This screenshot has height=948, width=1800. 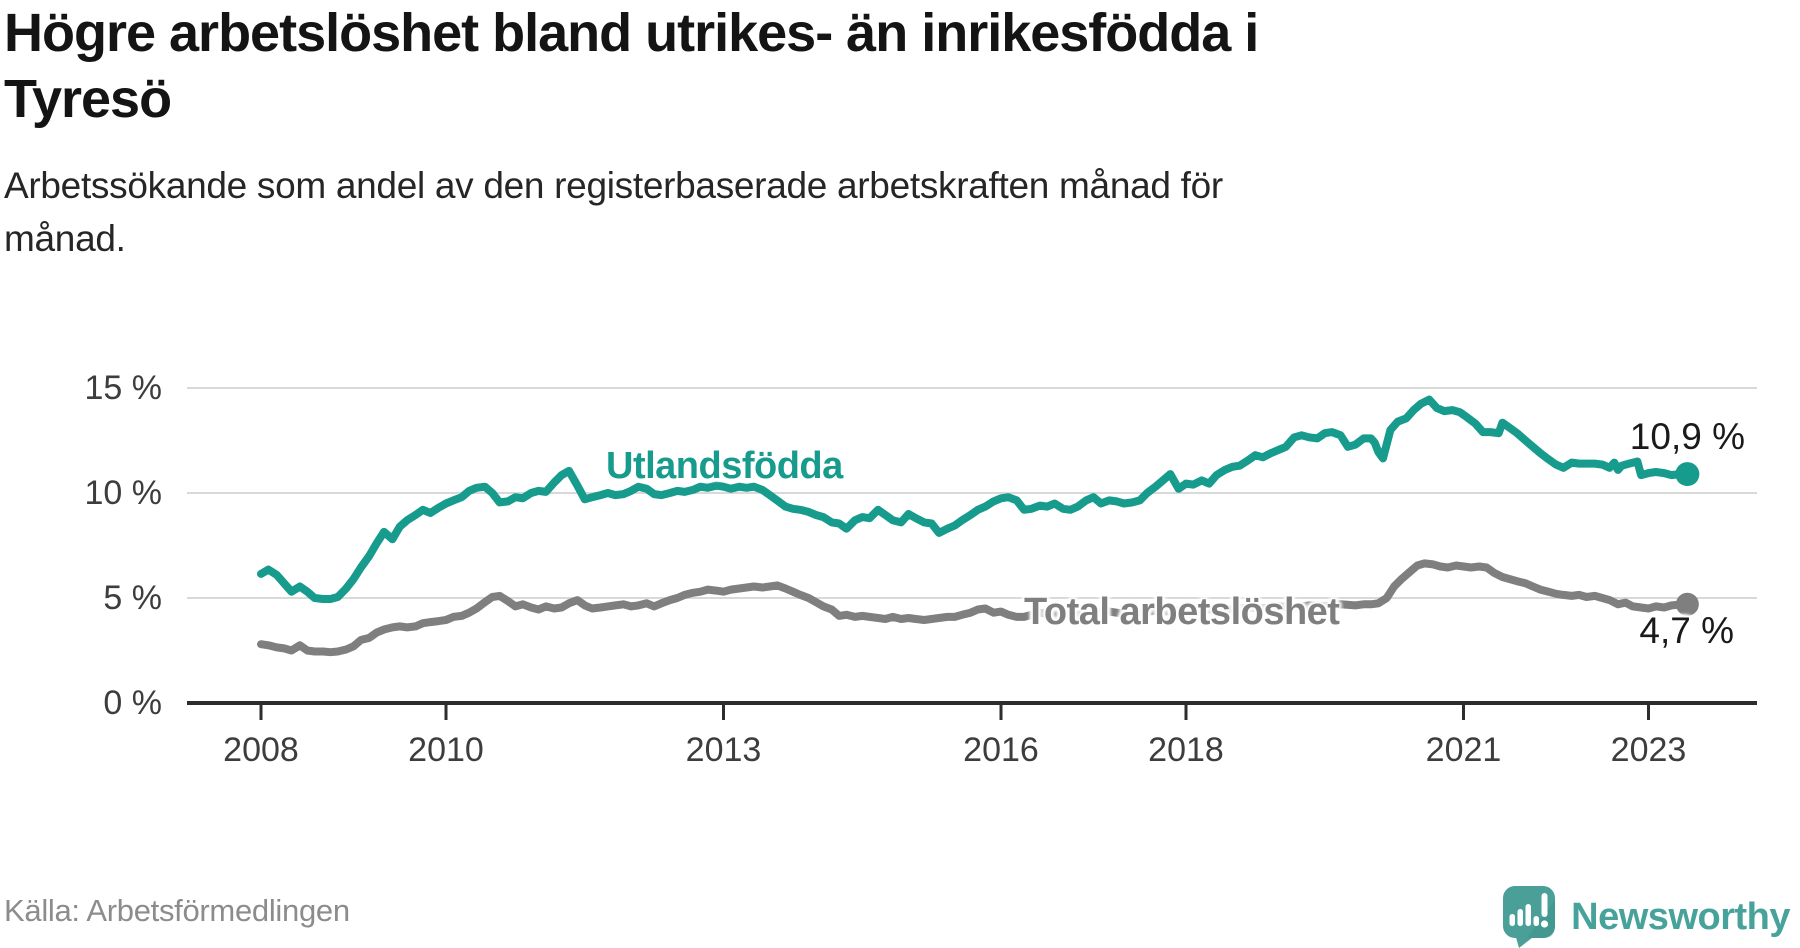 What do you see at coordinates (724, 466) in the screenshot?
I see `series-label-utlandsfodda: Utlandsfödda` at bounding box center [724, 466].